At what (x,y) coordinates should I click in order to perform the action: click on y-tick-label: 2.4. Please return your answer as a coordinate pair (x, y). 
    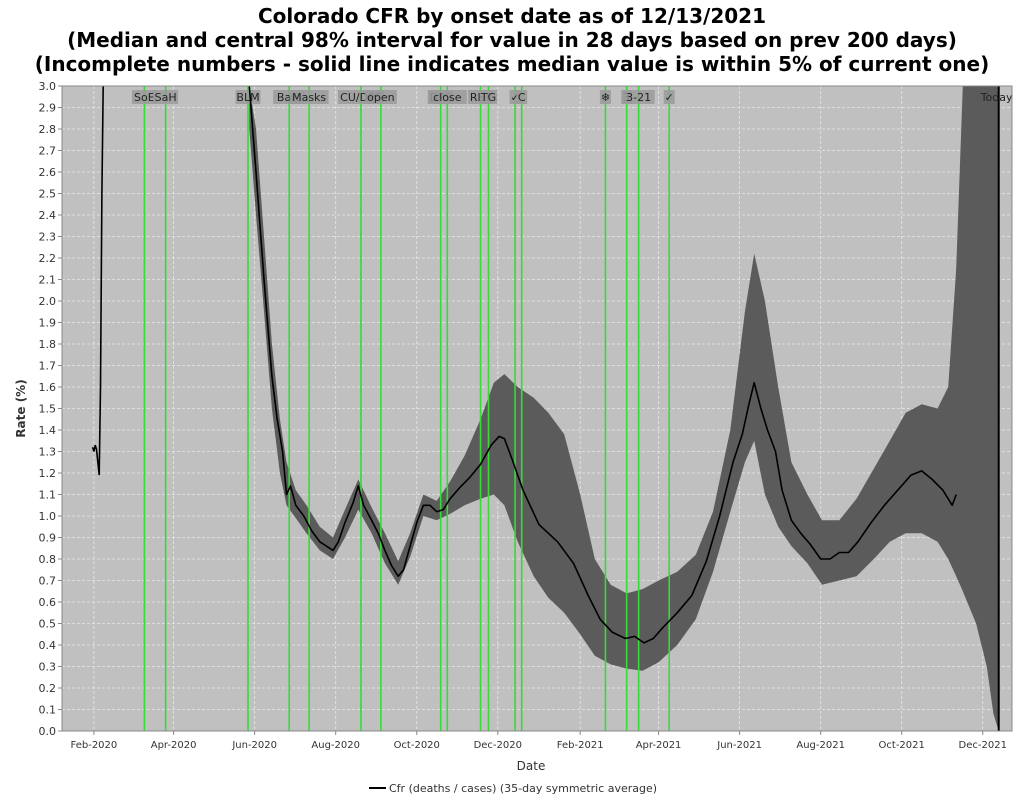
    Looking at the image, I should click on (48, 215).